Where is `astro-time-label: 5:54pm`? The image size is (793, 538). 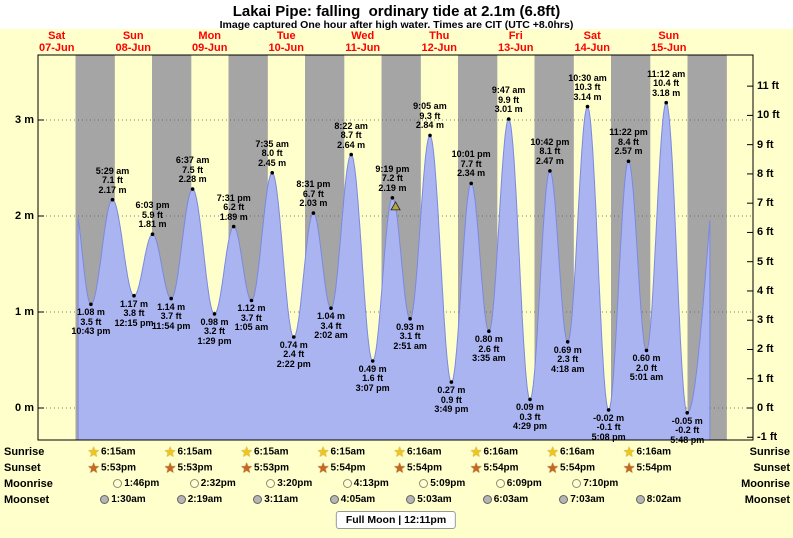 astro-time-label: 5:54pm is located at coordinates (425, 468).